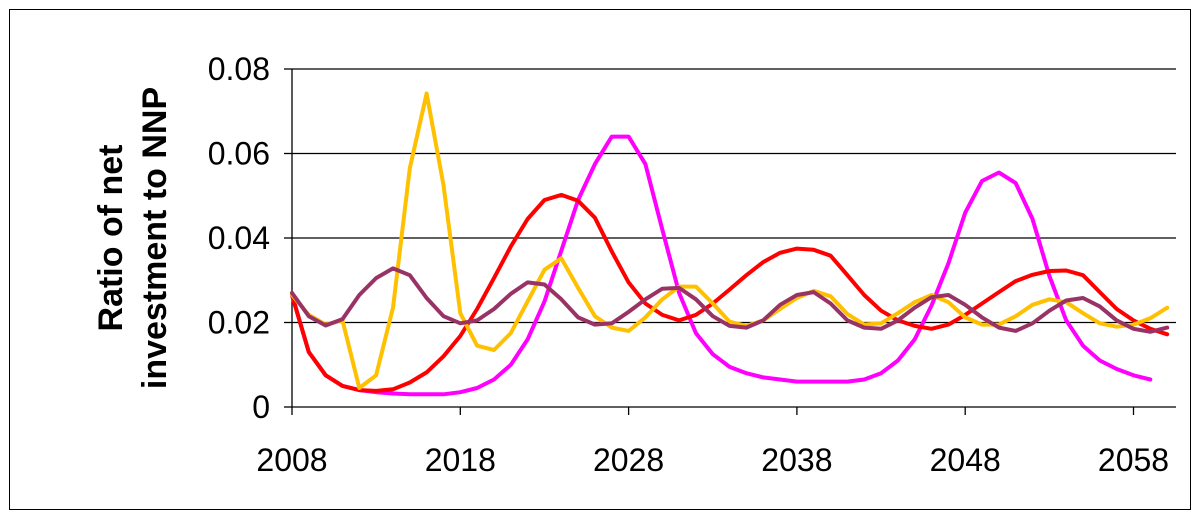  What do you see at coordinates (239, 323) in the screenshot?
I see `y-tick-label: 0.02` at bounding box center [239, 323].